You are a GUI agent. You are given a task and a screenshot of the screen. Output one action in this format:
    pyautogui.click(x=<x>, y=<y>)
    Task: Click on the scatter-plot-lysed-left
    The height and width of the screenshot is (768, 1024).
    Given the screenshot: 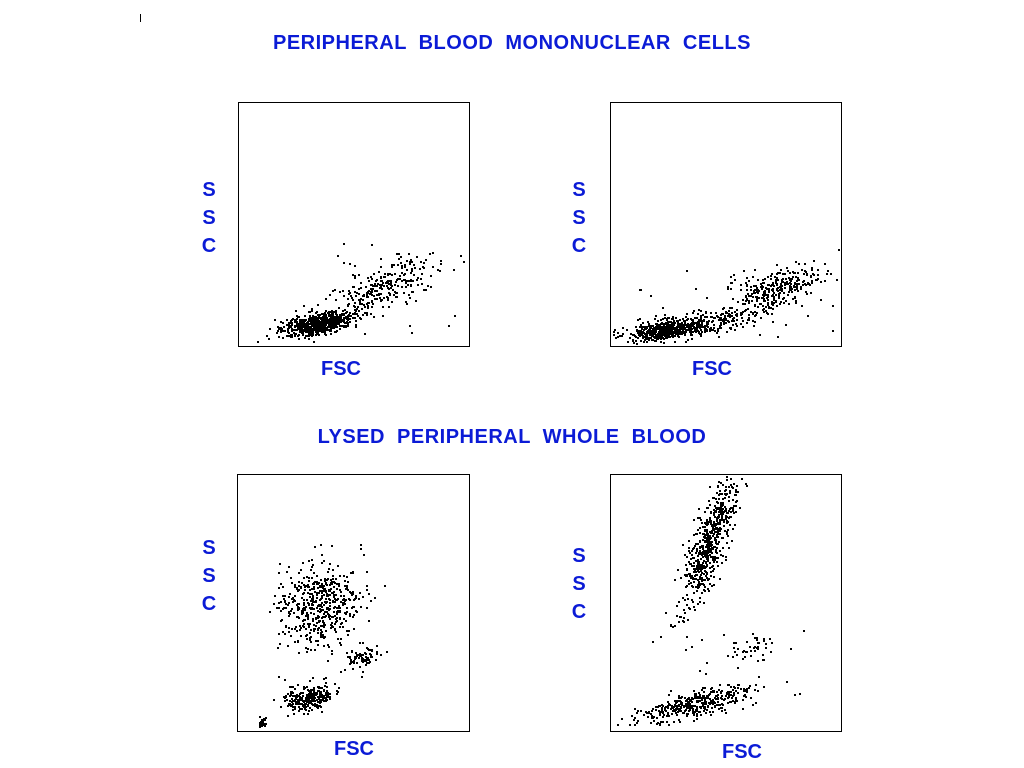 What is the action you would take?
    pyautogui.click(x=353, y=603)
    